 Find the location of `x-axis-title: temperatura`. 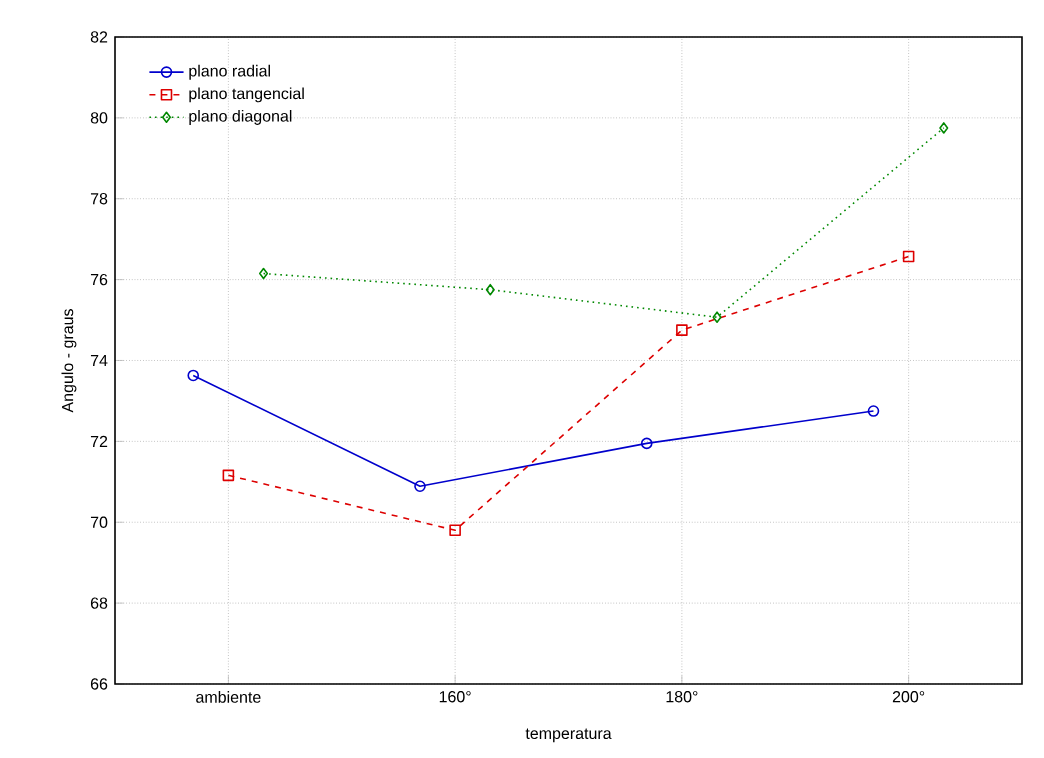

x-axis-title: temperatura is located at coordinates (568, 735).